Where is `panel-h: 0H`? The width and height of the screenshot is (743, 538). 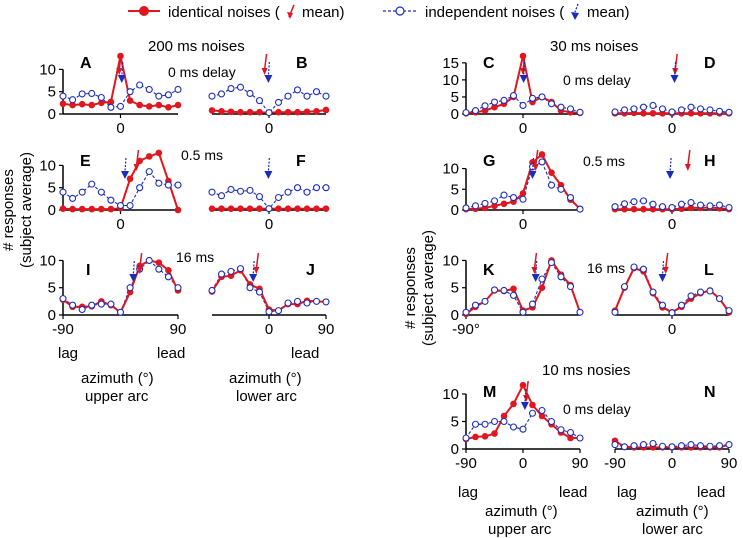
panel-h: 0H is located at coordinates (672, 191).